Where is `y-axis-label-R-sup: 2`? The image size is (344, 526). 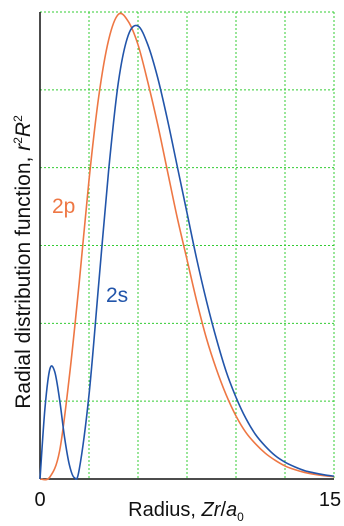
y-axis-label-R-sup: 2 is located at coordinates (18, 118).